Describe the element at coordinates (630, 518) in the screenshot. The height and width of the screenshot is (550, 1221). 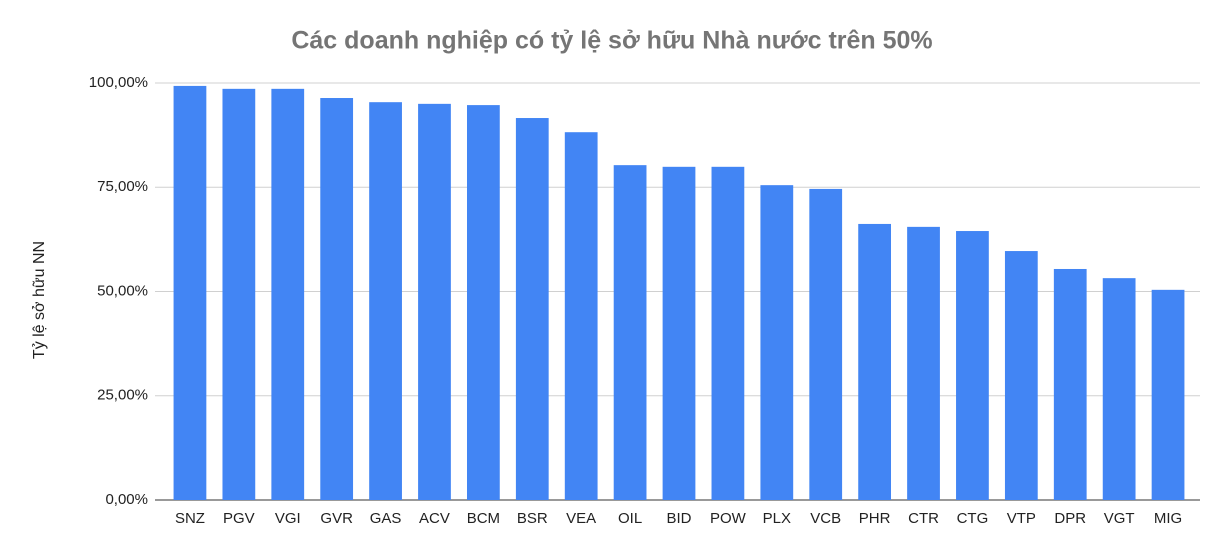
I see `x-tick-label: OIL` at that location.